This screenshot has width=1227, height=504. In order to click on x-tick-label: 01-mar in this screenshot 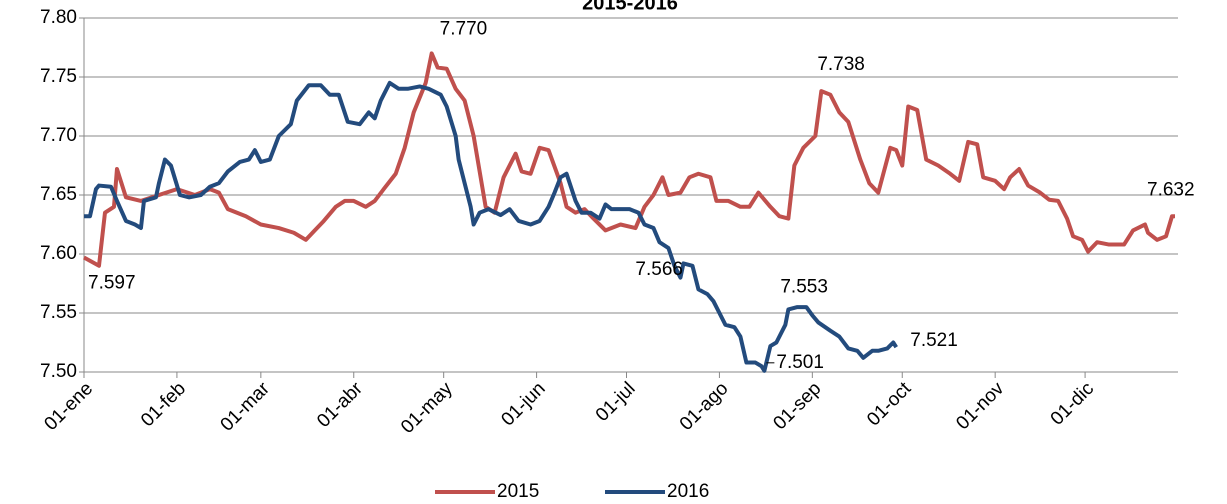, I will do `click(246, 407)`.